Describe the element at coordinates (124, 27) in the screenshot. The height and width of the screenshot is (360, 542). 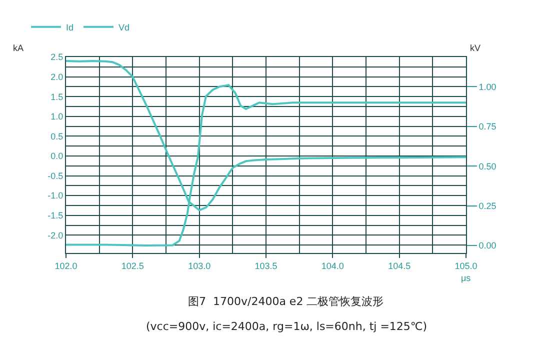
I see `legend-label: Vd` at that location.